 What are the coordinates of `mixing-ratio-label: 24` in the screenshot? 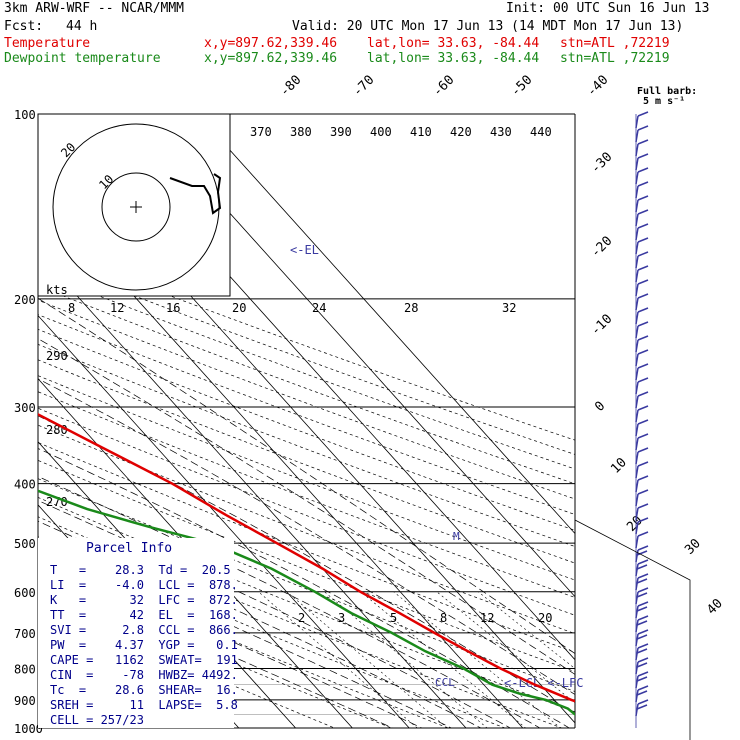 It's located at (319, 308).